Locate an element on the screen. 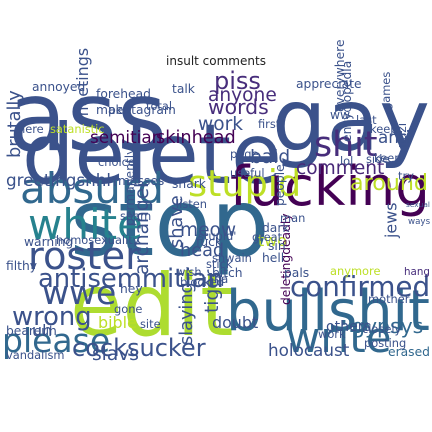 This screenshot has height=432, width=432. word-piss: piss is located at coordinates (237, 81).